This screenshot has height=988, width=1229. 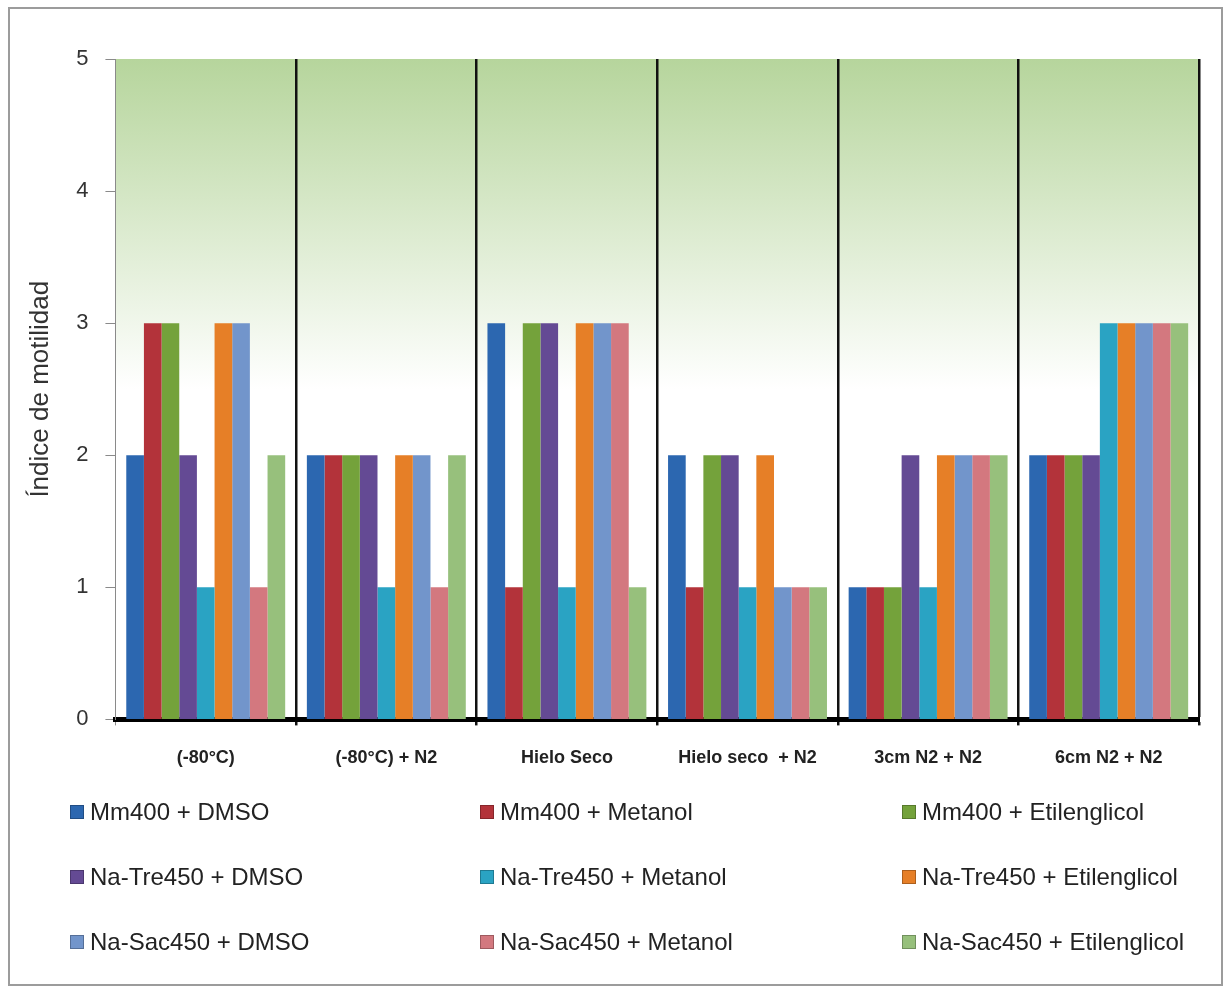 What do you see at coordinates (596, 811) in the screenshot?
I see `legend-label: Mm400 + Metanol` at bounding box center [596, 811].